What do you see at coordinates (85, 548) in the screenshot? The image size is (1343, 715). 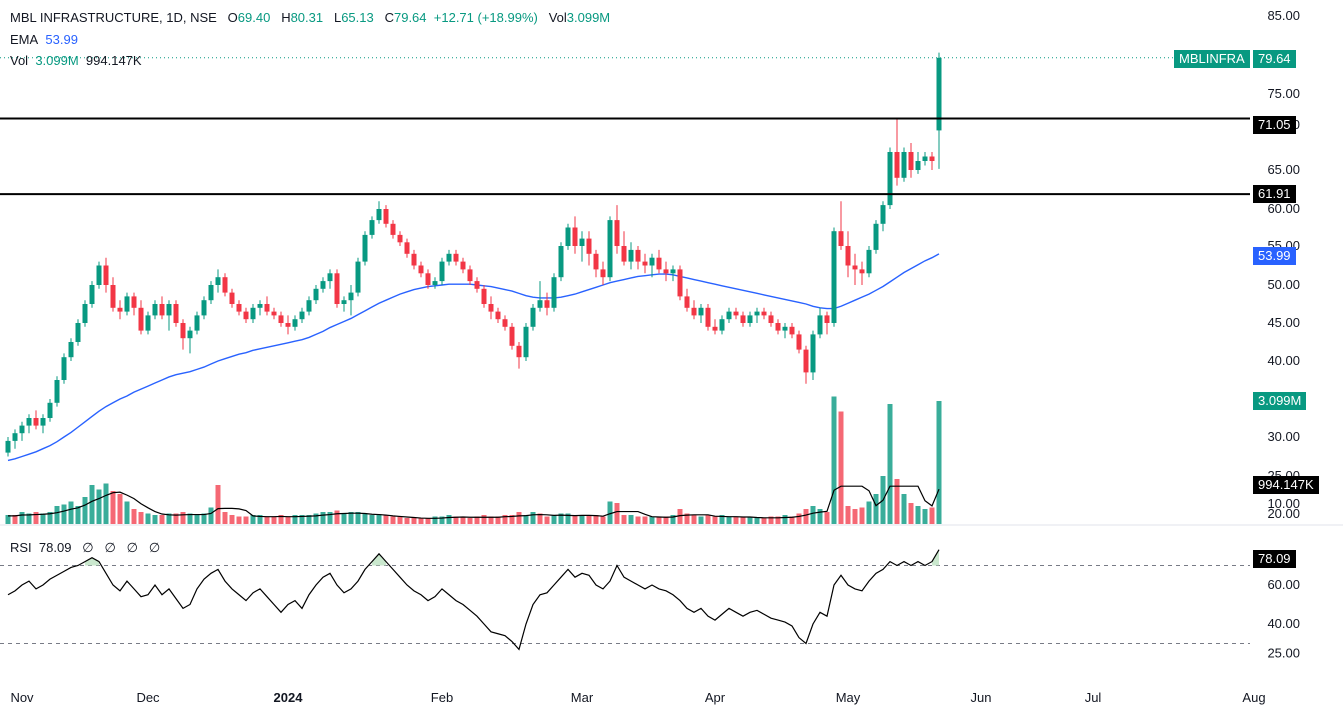 I see `rsi-legend: RSI 78.09 ∅ ∅ ∅ ∅` at bounding box center [85, 548].